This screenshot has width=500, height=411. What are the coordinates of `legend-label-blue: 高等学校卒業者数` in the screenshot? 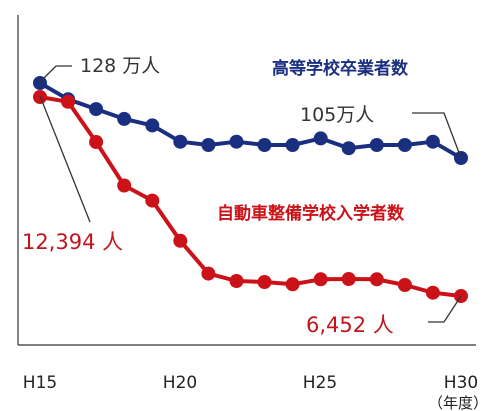 It's located at (340, 68).